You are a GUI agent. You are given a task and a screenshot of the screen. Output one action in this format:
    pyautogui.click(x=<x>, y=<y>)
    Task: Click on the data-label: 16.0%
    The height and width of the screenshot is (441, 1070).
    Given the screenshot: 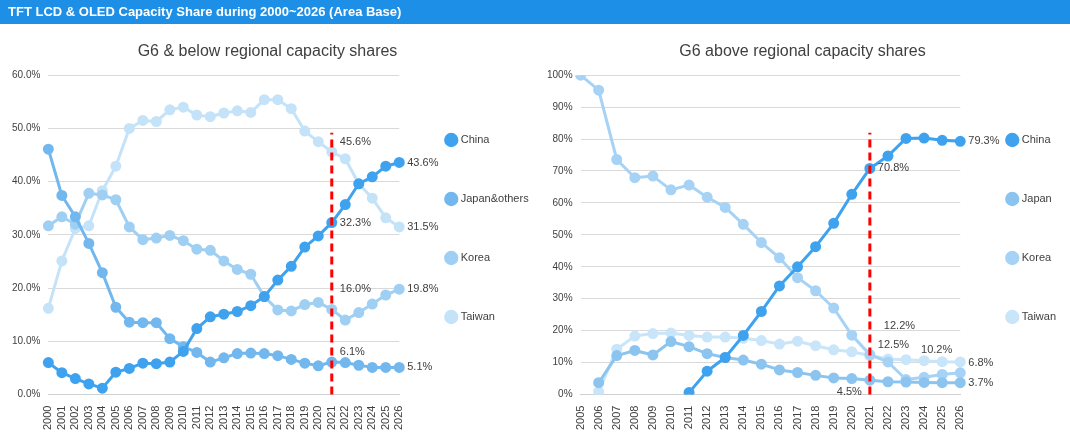 What is the action you would take?
    pyautogui.click(x=355, y=288)
    